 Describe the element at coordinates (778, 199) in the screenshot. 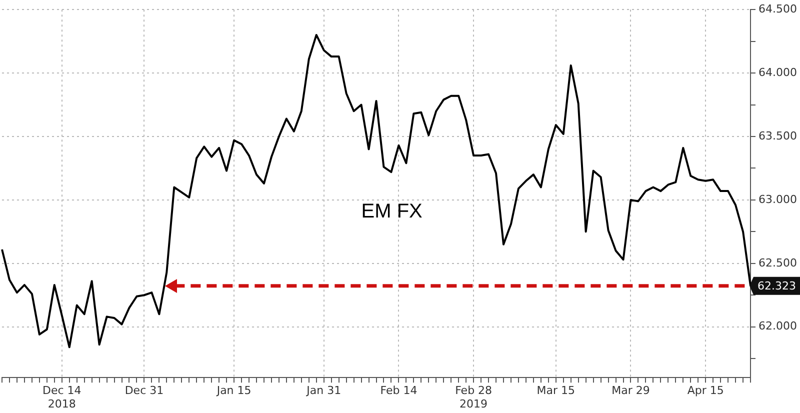

I see `y-tick-label: 63.000` at that location.